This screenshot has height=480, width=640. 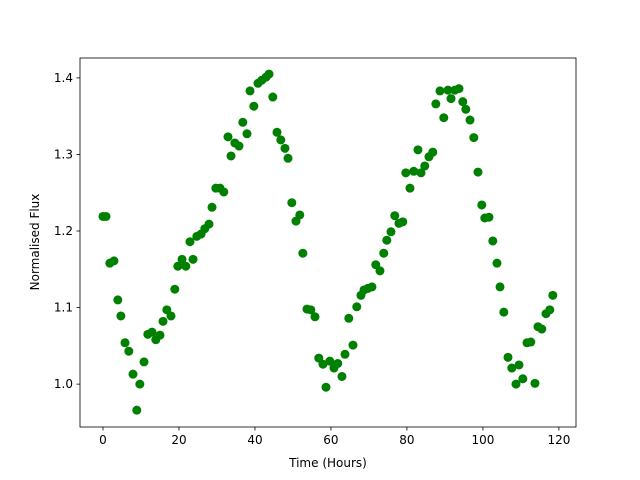 What do you see at coordinates (330, 440) in the screenshot?
I see `x-tick-label: 60` at bounding box center [330, 440].